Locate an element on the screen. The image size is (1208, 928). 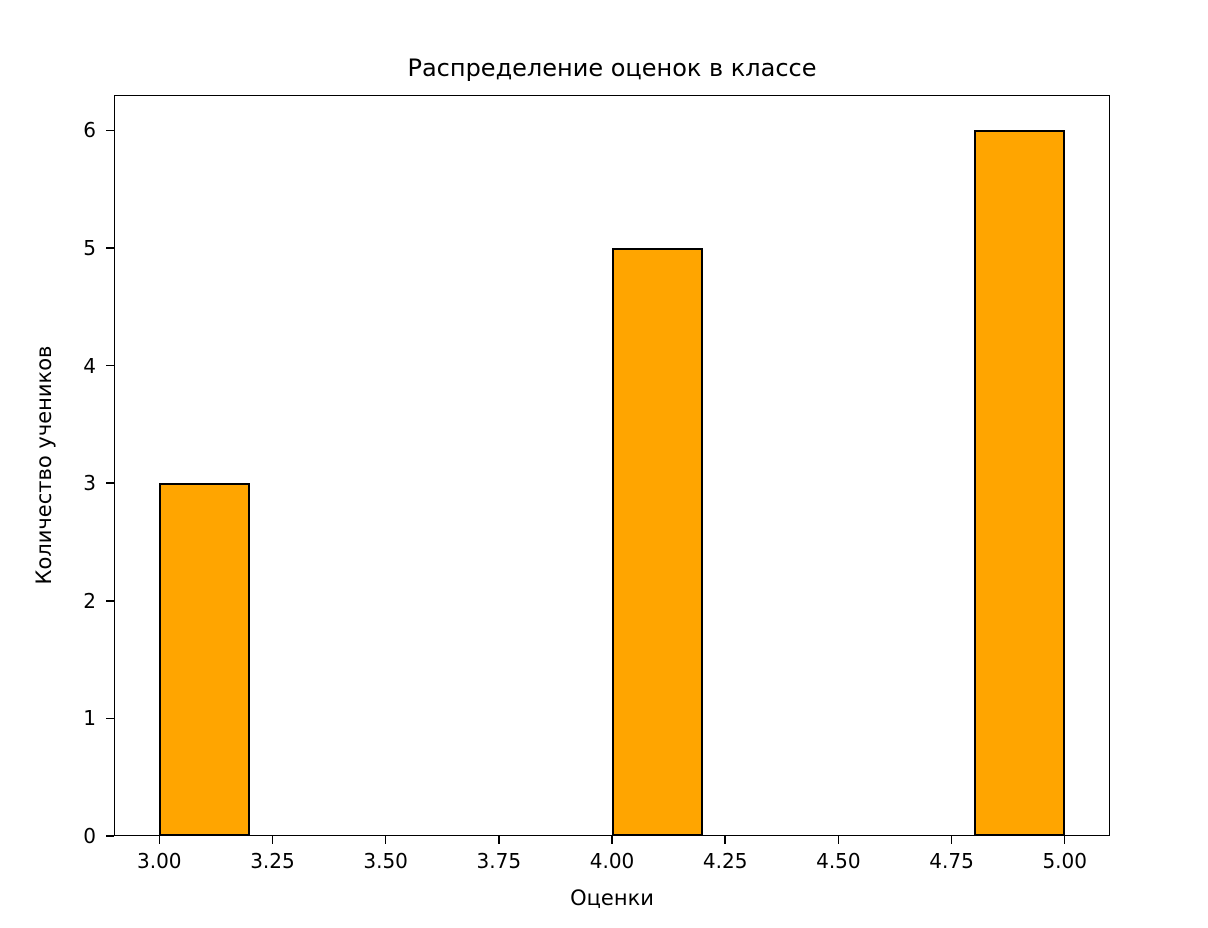
y-axis-label: Количество учеников is located at coordinates (44, 465).